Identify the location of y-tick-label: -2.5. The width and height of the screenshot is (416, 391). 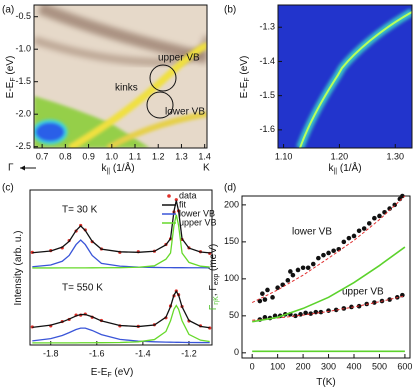
(23, 146).